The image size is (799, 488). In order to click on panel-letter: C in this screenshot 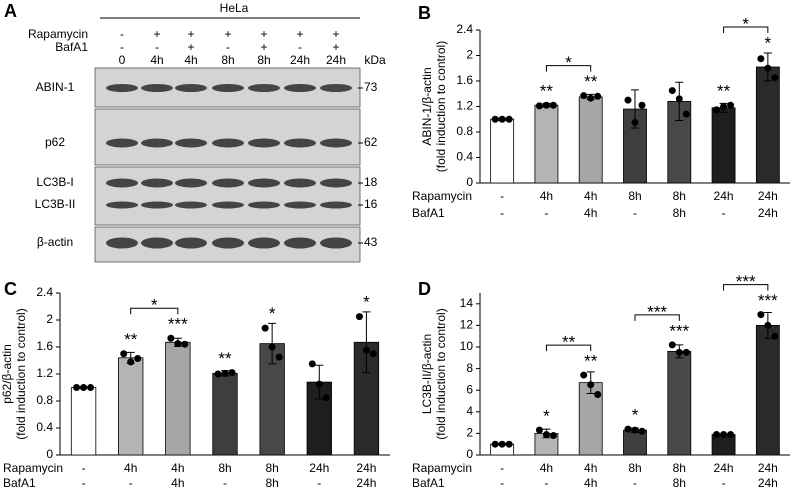, I will do `click(10, 289)`.